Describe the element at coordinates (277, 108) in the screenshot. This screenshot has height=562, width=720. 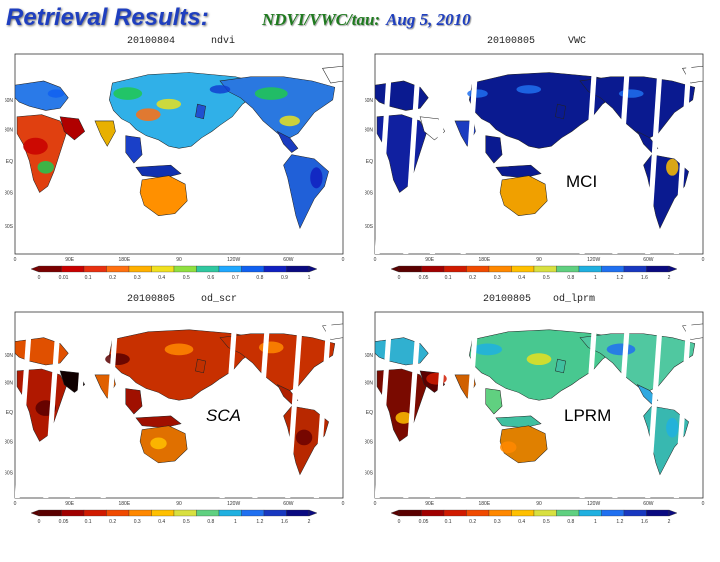
I see `land-namerica` at that location.